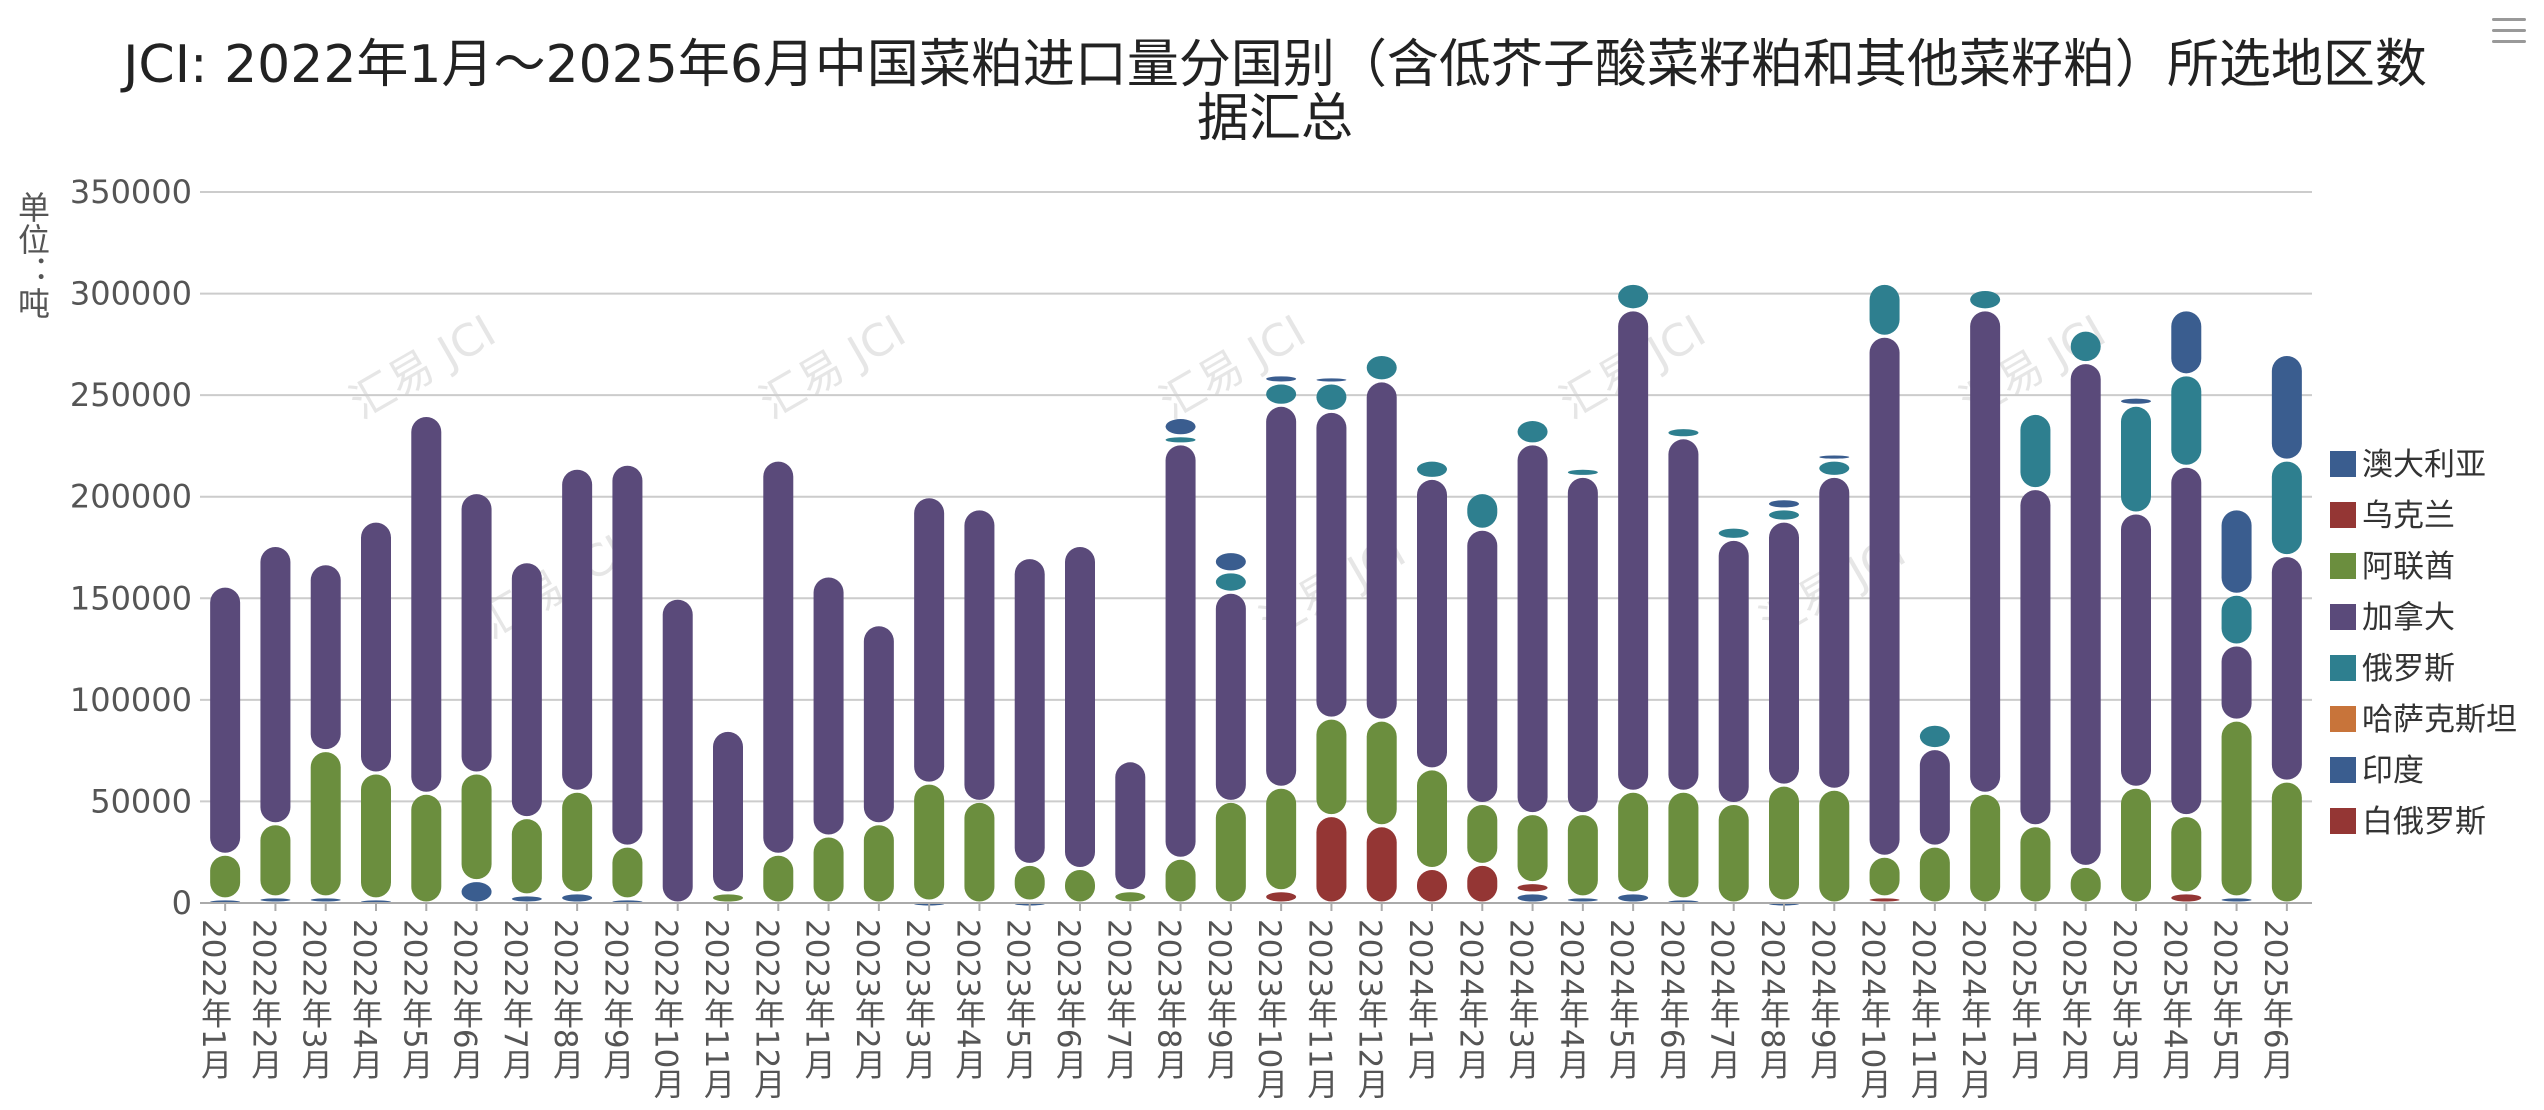 This screenshot has width=2544, height=1110. Describe the element at coordinates (2423, 720) in the screenshot. I see `legend-item: 哈萨克斯坦` at that location.